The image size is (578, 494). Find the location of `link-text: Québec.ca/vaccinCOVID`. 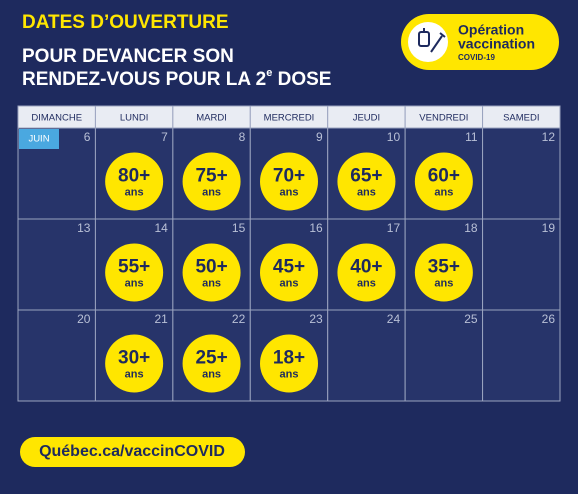

link-text: Québec.ca/vaccinCOVID is located at coordinates (132, 451).